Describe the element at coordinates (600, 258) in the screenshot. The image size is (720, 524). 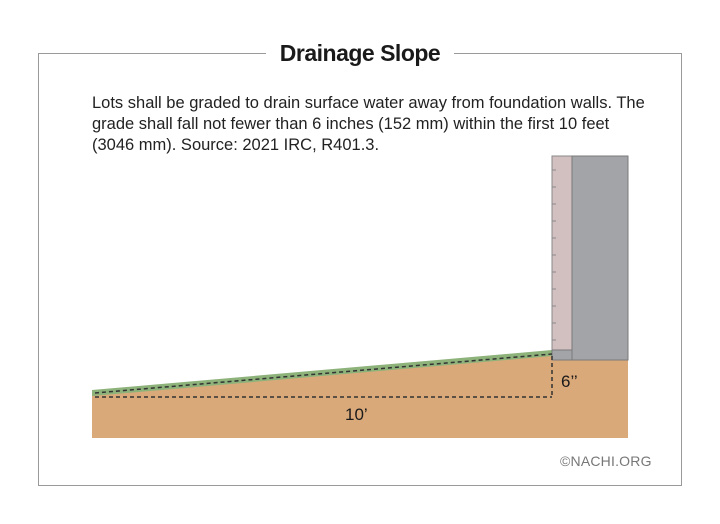
I see `foundation-wall` at that location.